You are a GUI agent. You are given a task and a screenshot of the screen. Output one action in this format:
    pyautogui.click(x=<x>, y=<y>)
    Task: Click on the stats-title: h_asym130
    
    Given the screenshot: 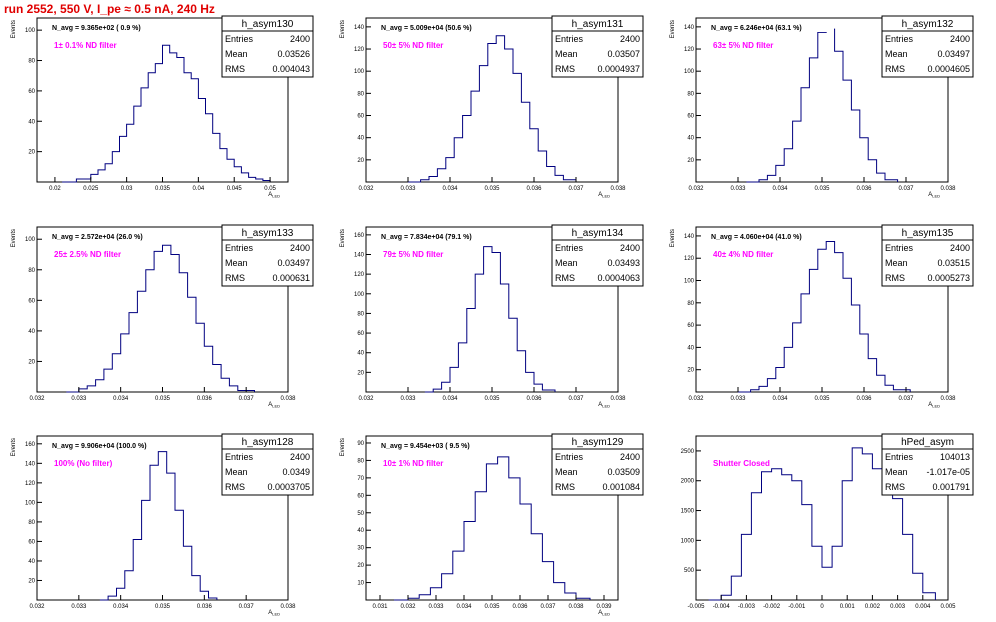 What is the action you would take?
    pyautogui.click(x=268, y=24)
    